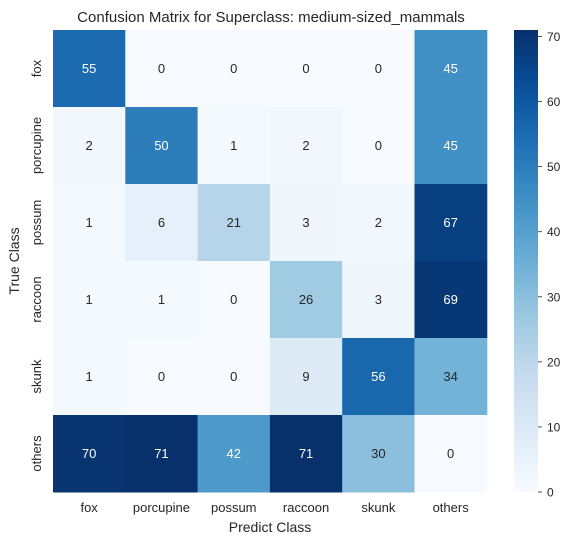  I want to click on cell-value-label: 70, so click(89, 453).